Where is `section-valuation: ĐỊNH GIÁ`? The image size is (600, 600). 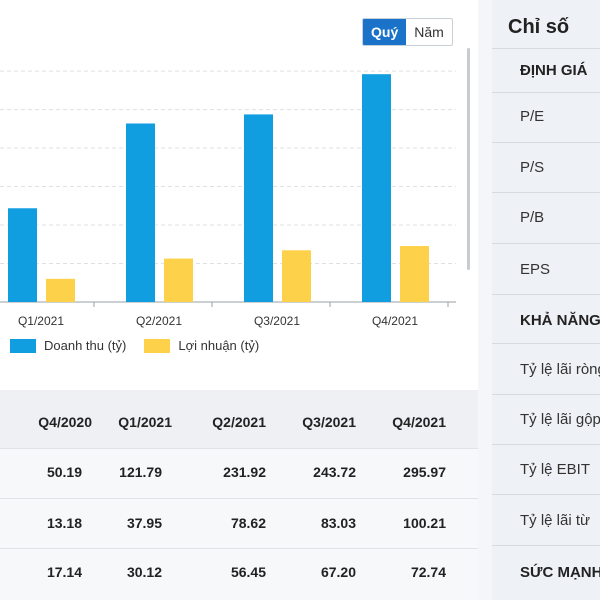
section-valuation: ĐỊNH GIÁ is located at coordinates (554, 70).